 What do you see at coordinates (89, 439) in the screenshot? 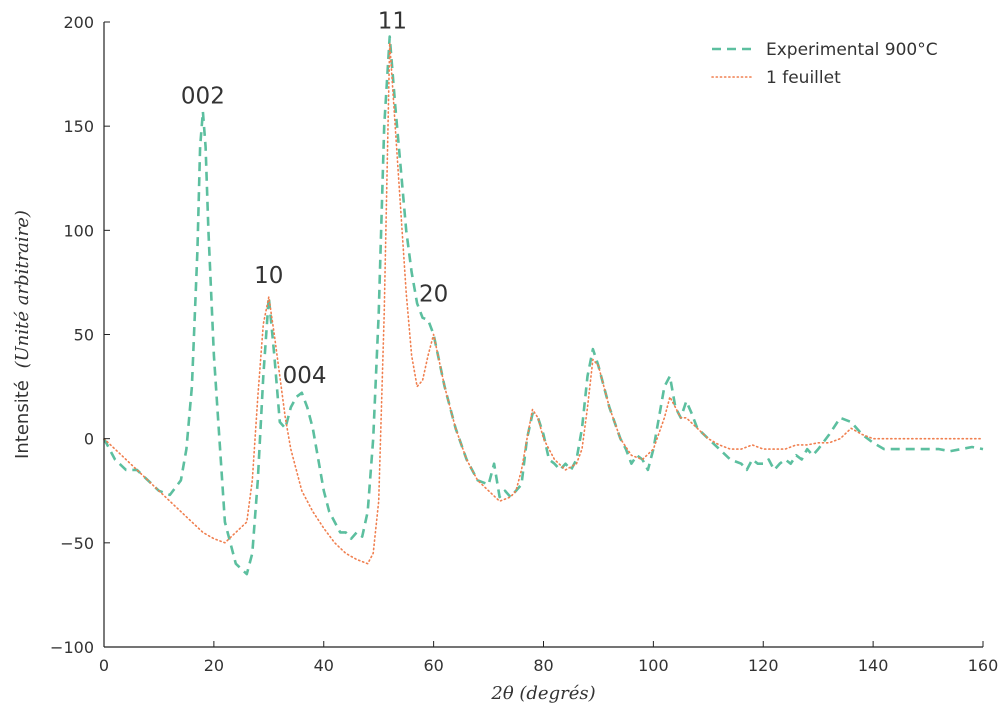
I see `y-tick-label: 0` at bounding box center [89, 439].